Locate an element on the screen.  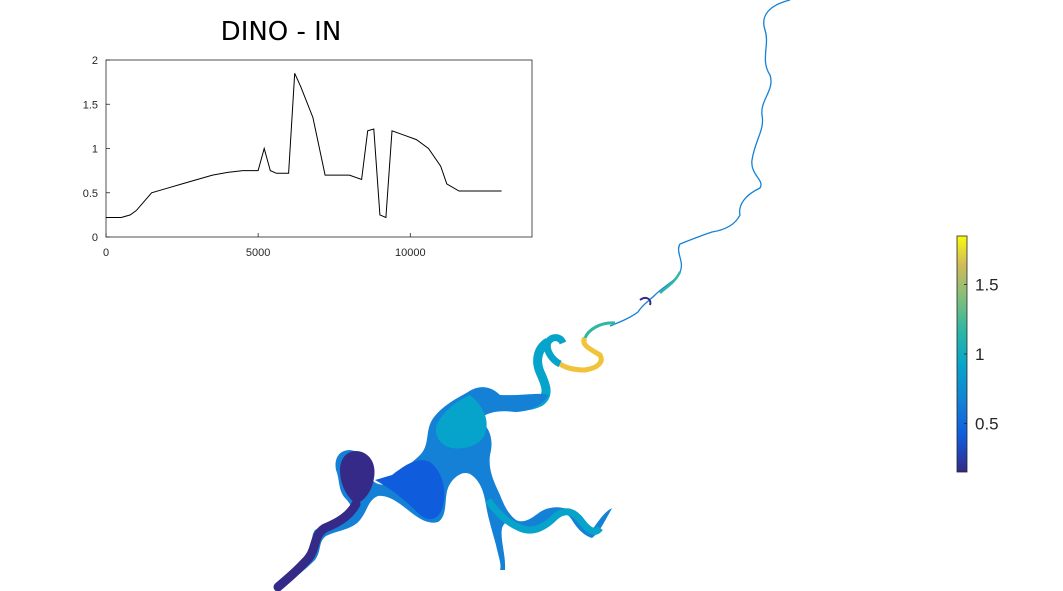
chart-title: DINO - IN is located at coordinates (281, 32).